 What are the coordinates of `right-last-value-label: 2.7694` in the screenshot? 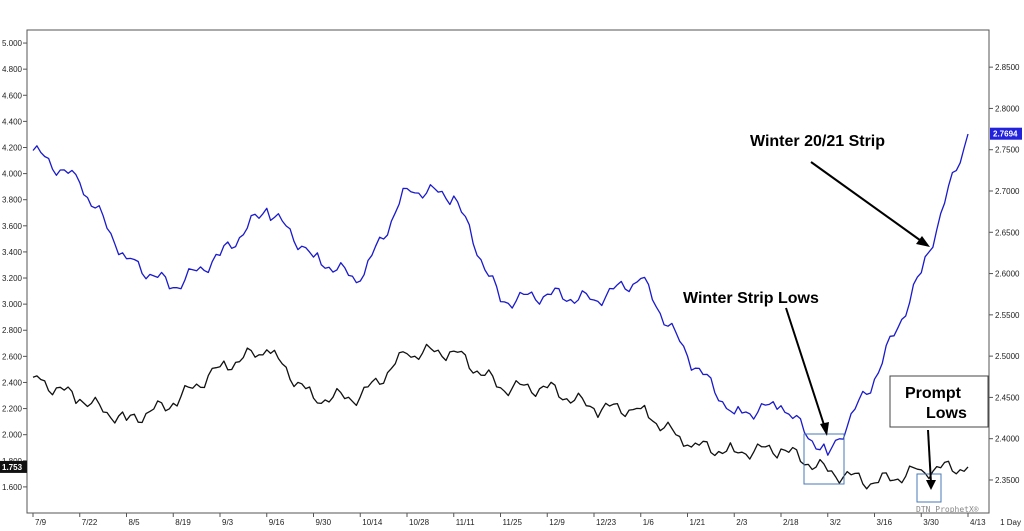 It's located at (1005, 134).